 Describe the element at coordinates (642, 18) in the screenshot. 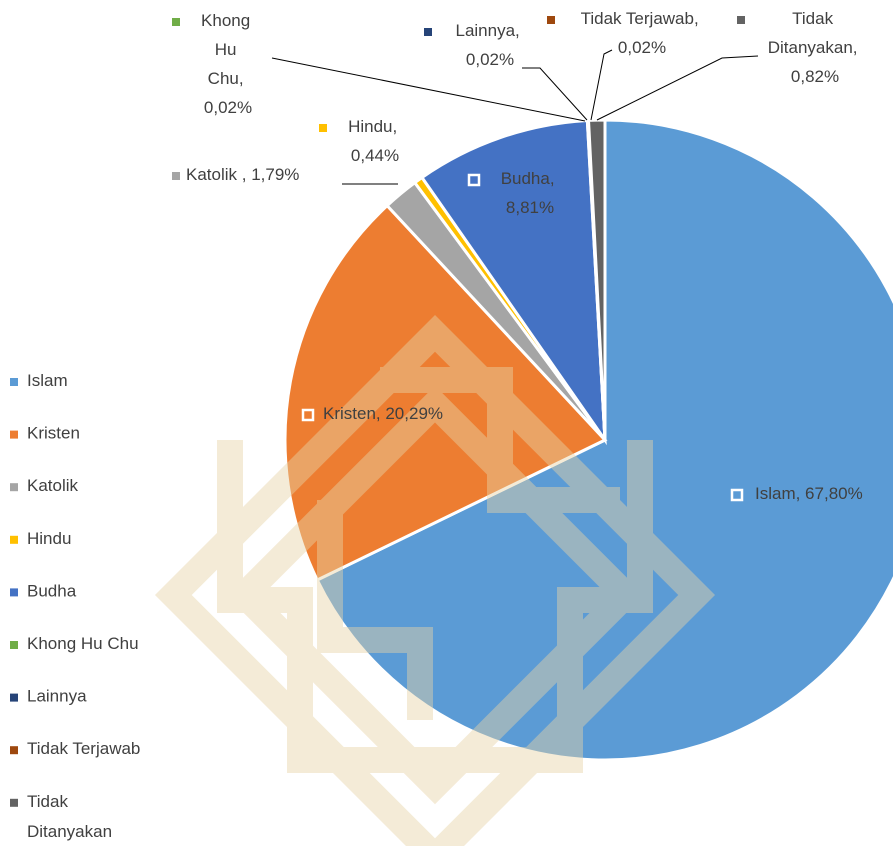

I see `label-line: Tidak Terjawab,` at that location.